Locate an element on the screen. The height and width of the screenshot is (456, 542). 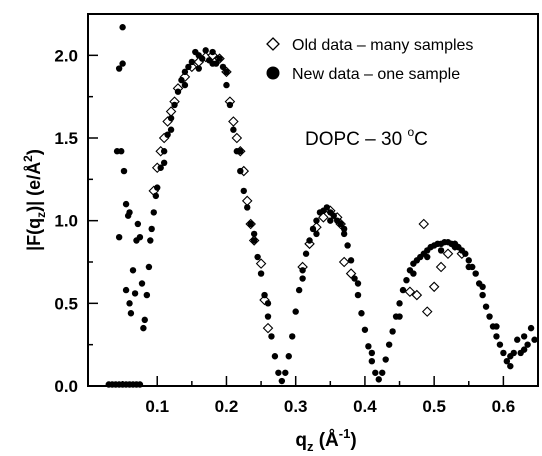
x-axis-label: qz (Å-1) is located at coordinates (325, 440).